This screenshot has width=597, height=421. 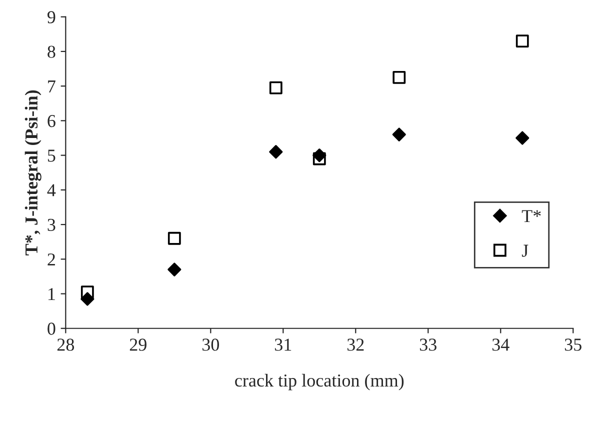 I want to click on y-tick-label: 6, so click(x=52, y=121).